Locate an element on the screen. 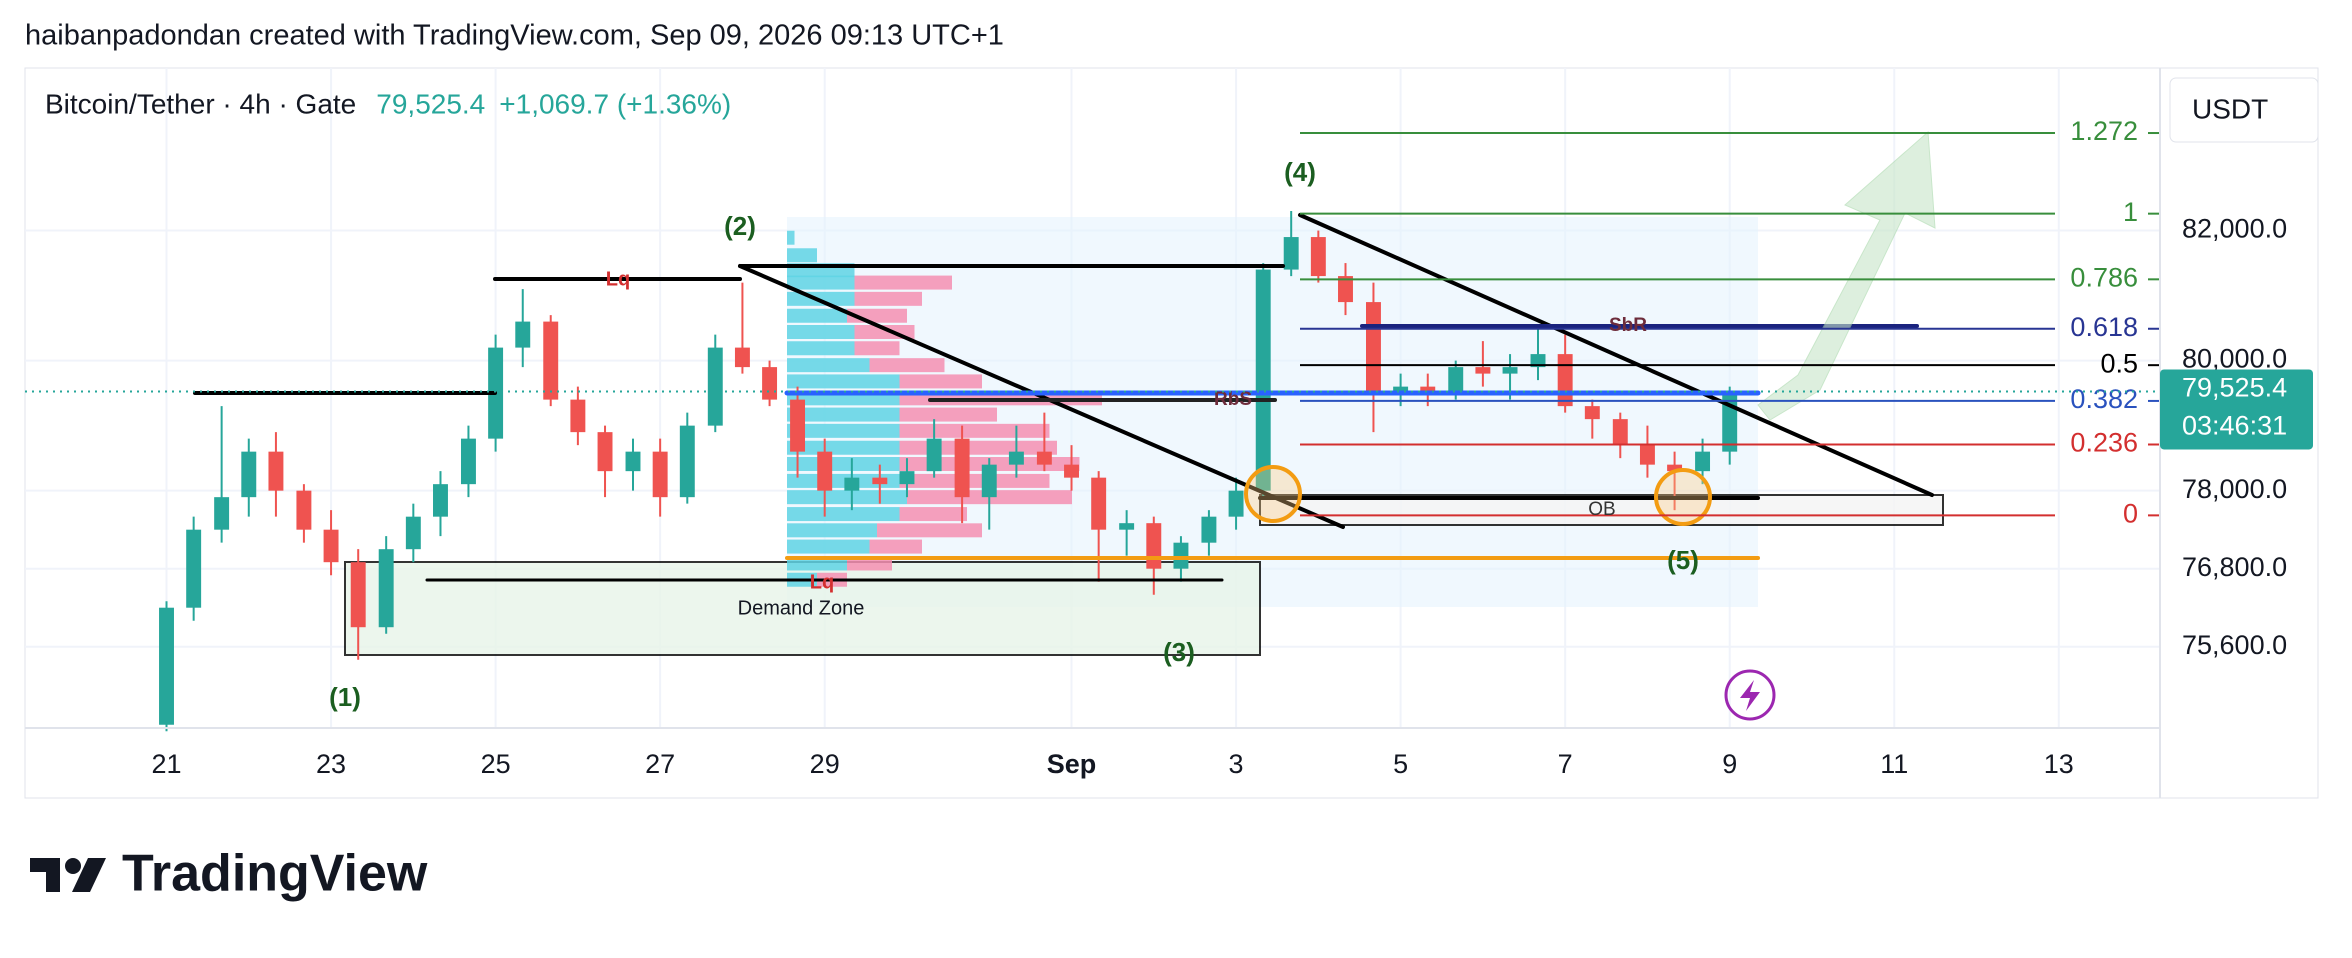 The width and height of the screenshot is (2352, 958). annotation: (5) is located at coordinates (1683, 560).